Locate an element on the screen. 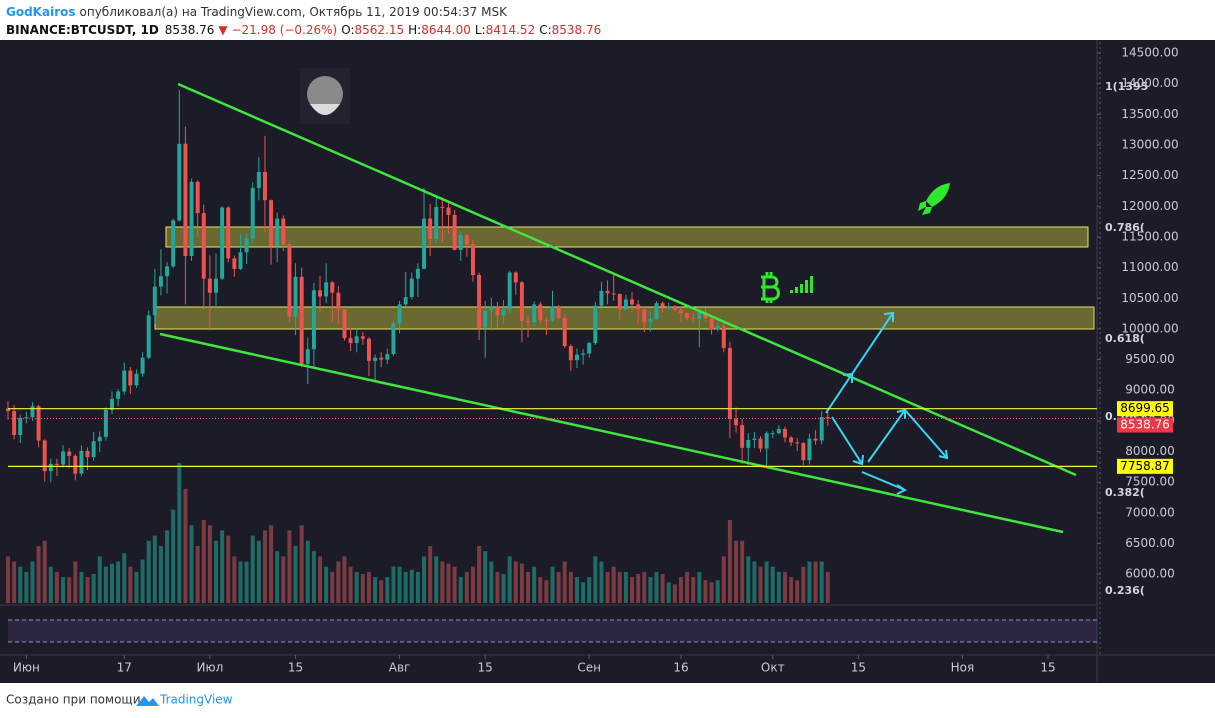 The width and height of the screenshot is (1215, 718). author: GodKairos is located at coordinates (41, 12).